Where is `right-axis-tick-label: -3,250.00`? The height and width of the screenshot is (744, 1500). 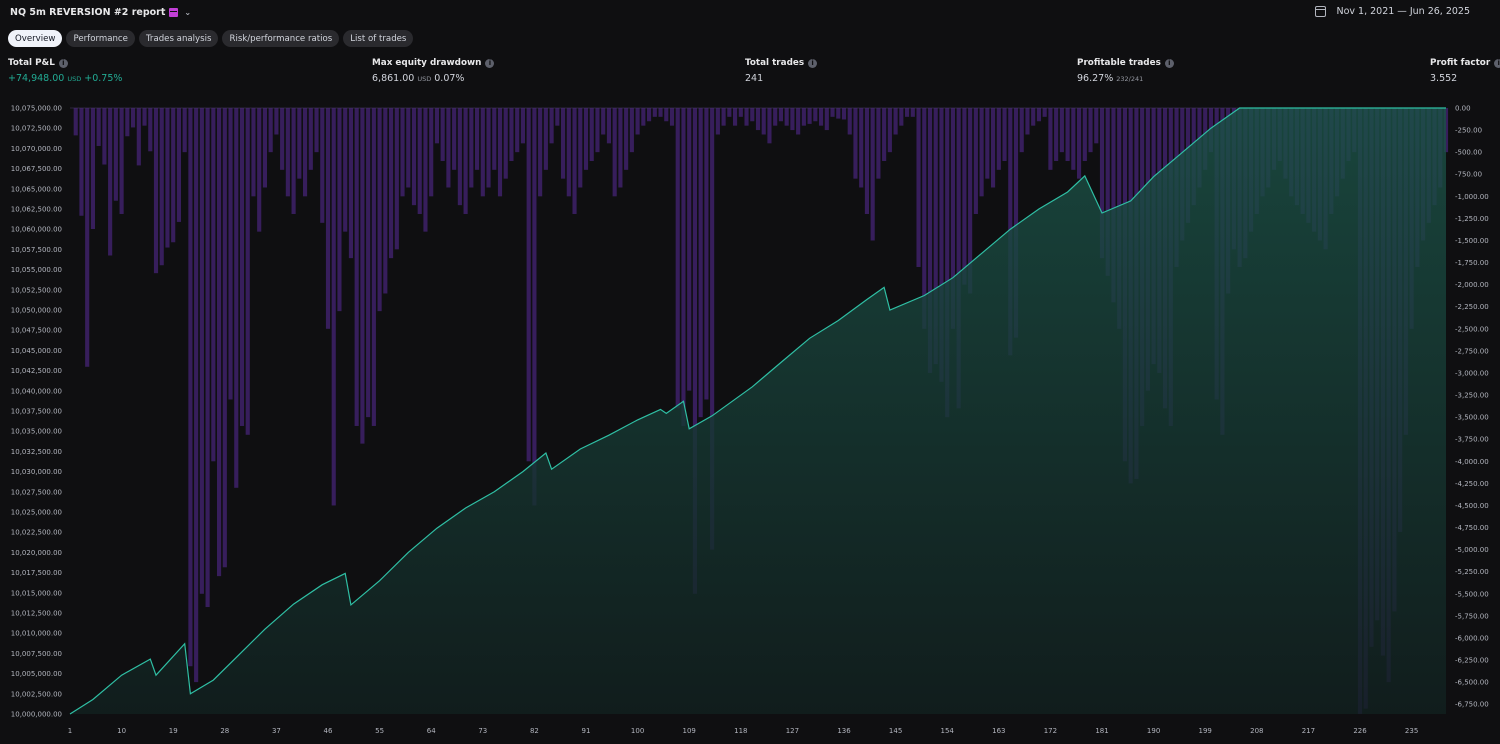
right-axis-tick-label: -3,250.00 is located at coordinates (1472, 396).